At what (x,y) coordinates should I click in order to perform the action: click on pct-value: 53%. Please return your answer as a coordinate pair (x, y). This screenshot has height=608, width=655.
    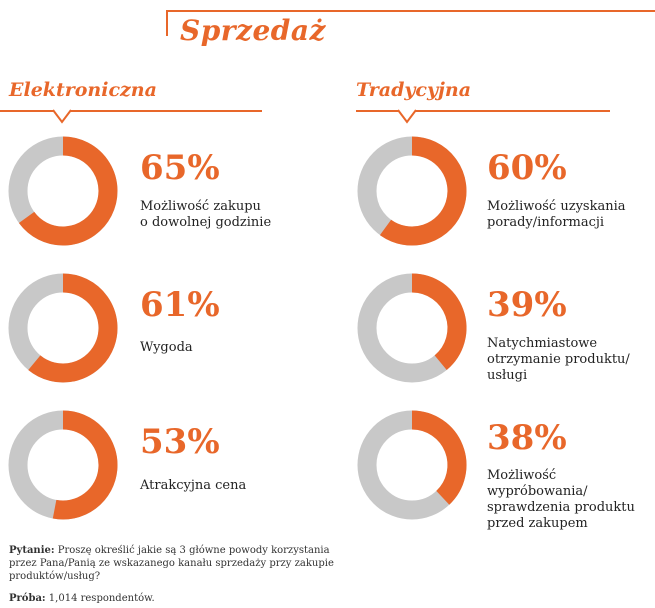
    Looking at the image, I should click on (180, 442).